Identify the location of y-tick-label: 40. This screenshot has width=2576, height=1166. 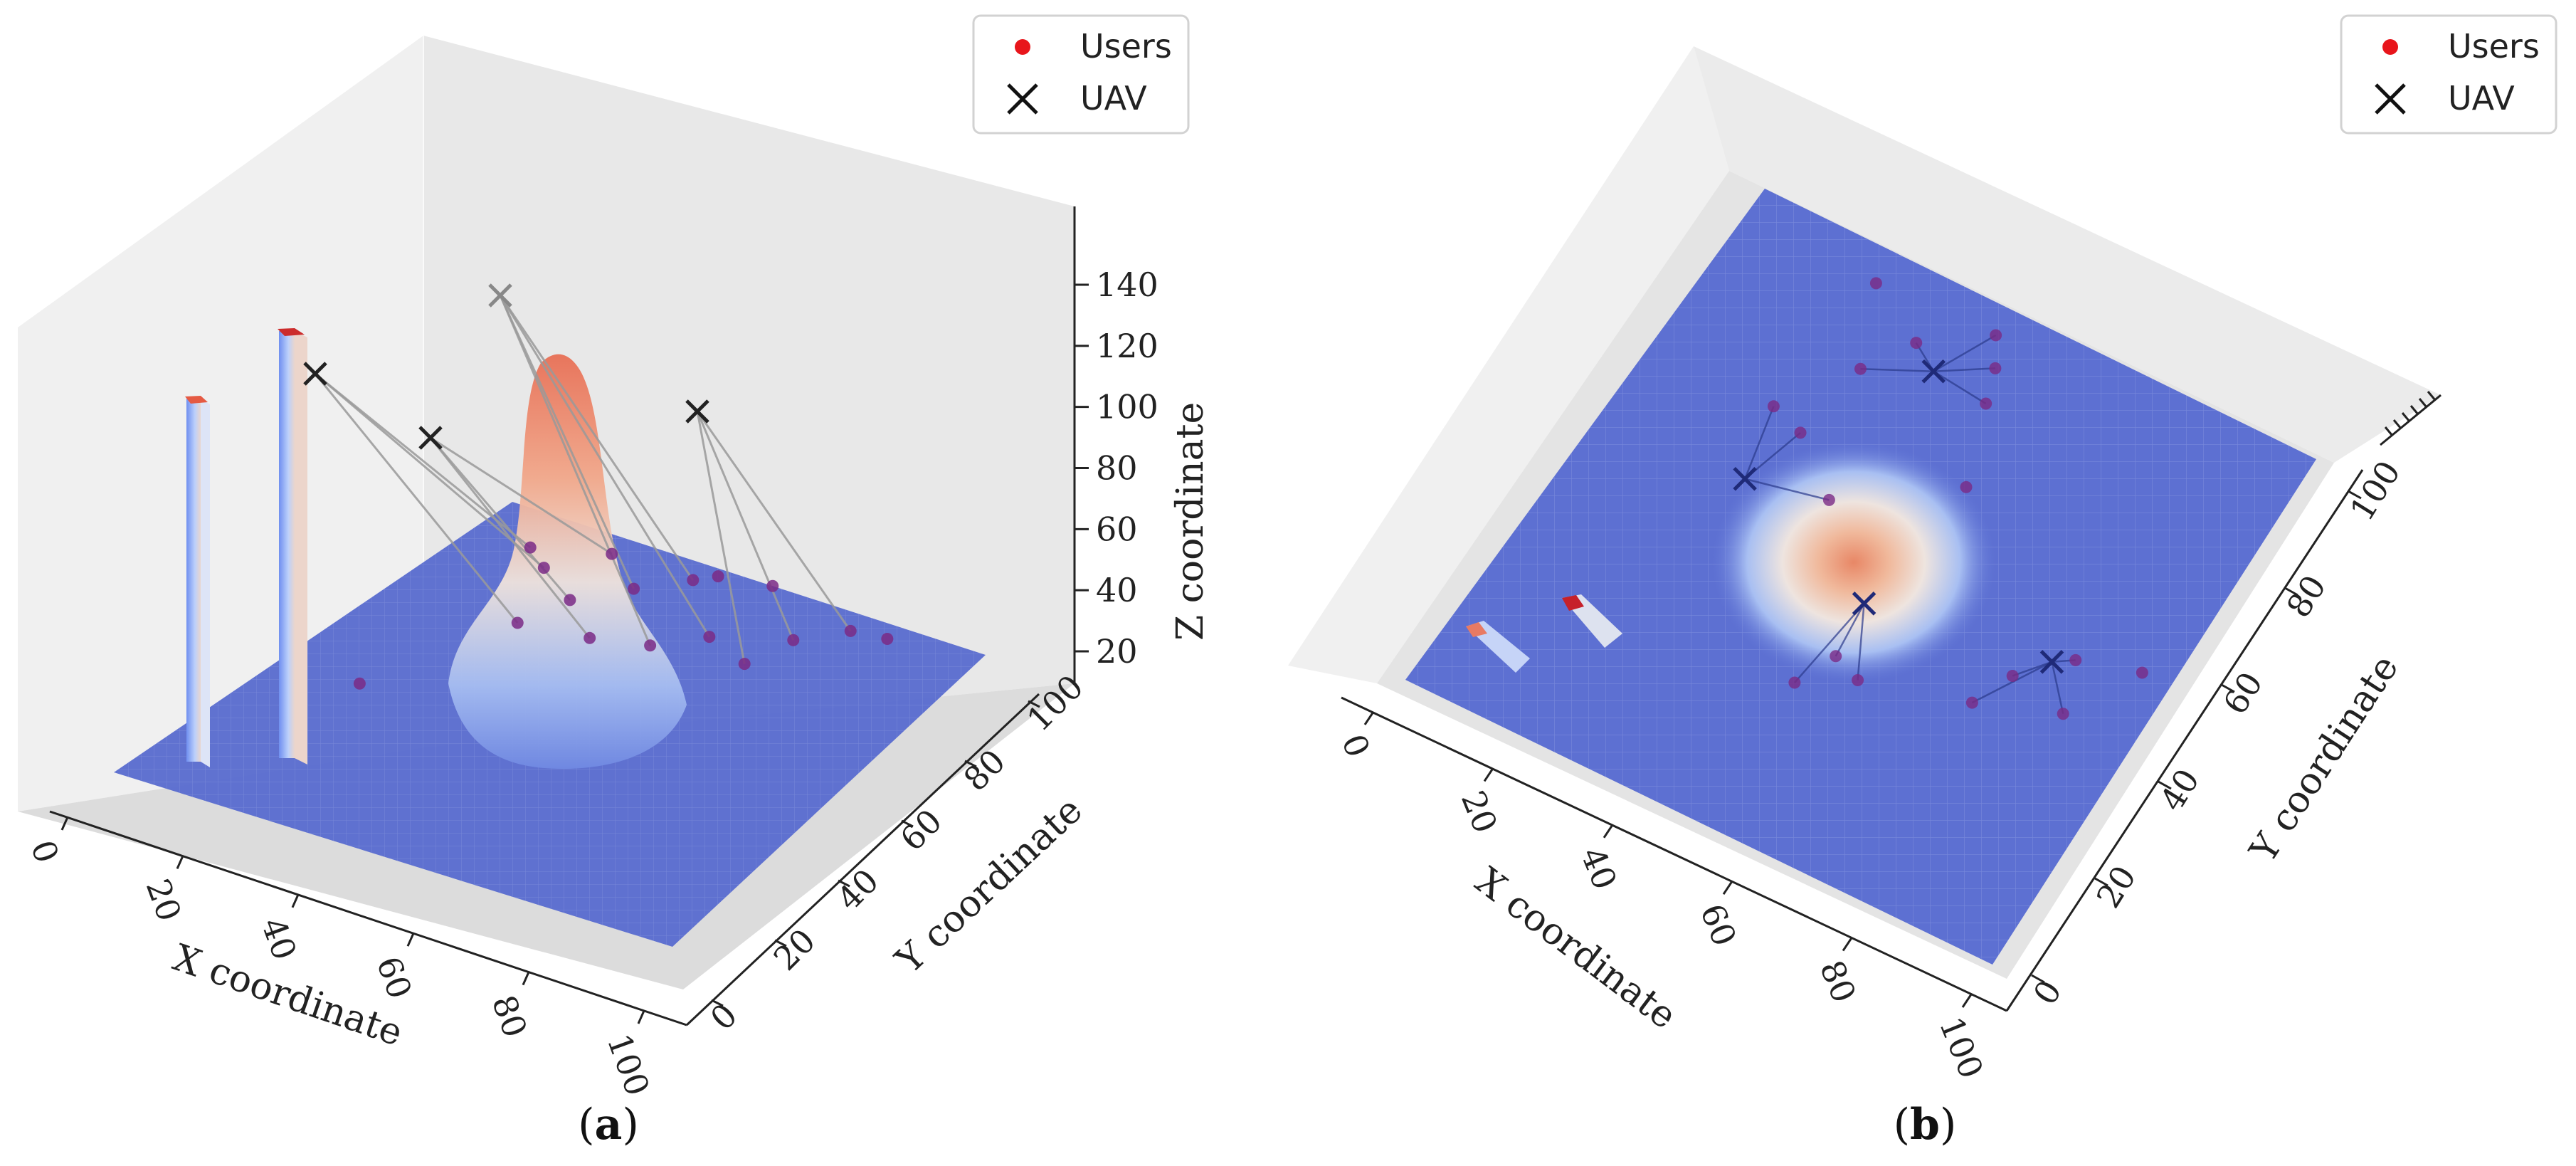
(858, 889).